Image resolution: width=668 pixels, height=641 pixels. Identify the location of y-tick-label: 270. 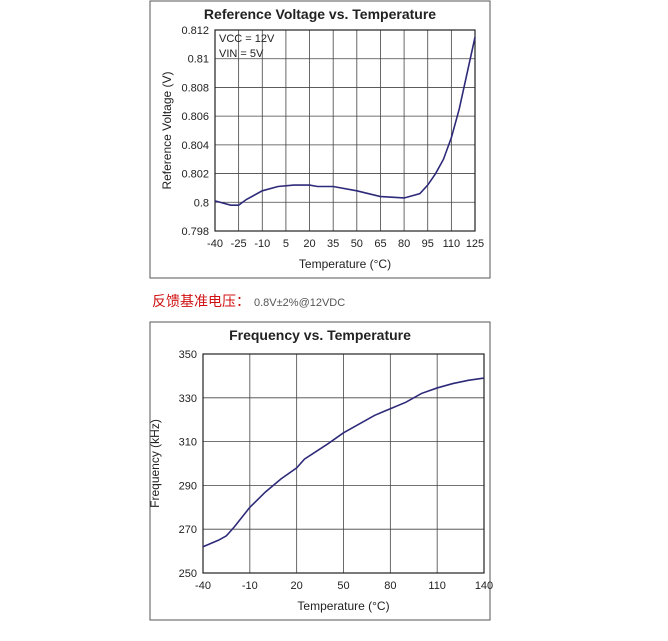
(188, 530).